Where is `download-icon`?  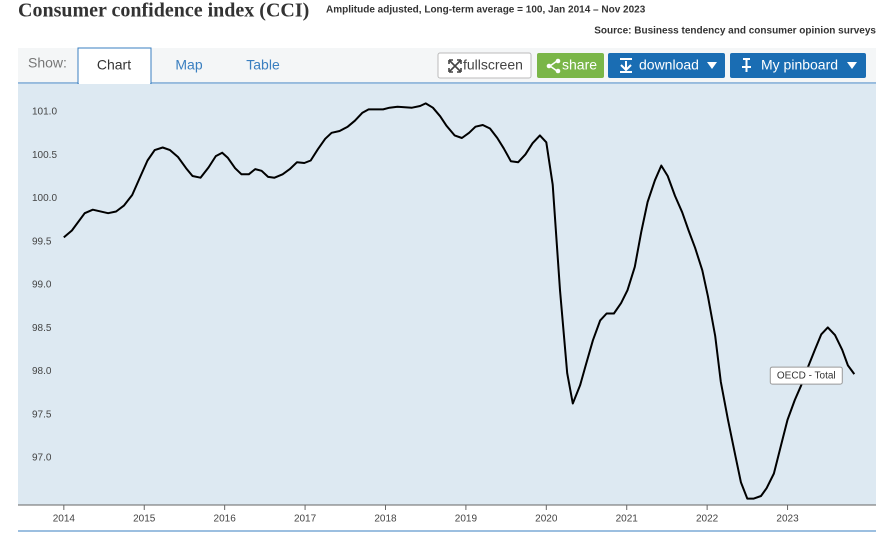
download-icon is located at coordinates (626, 65).